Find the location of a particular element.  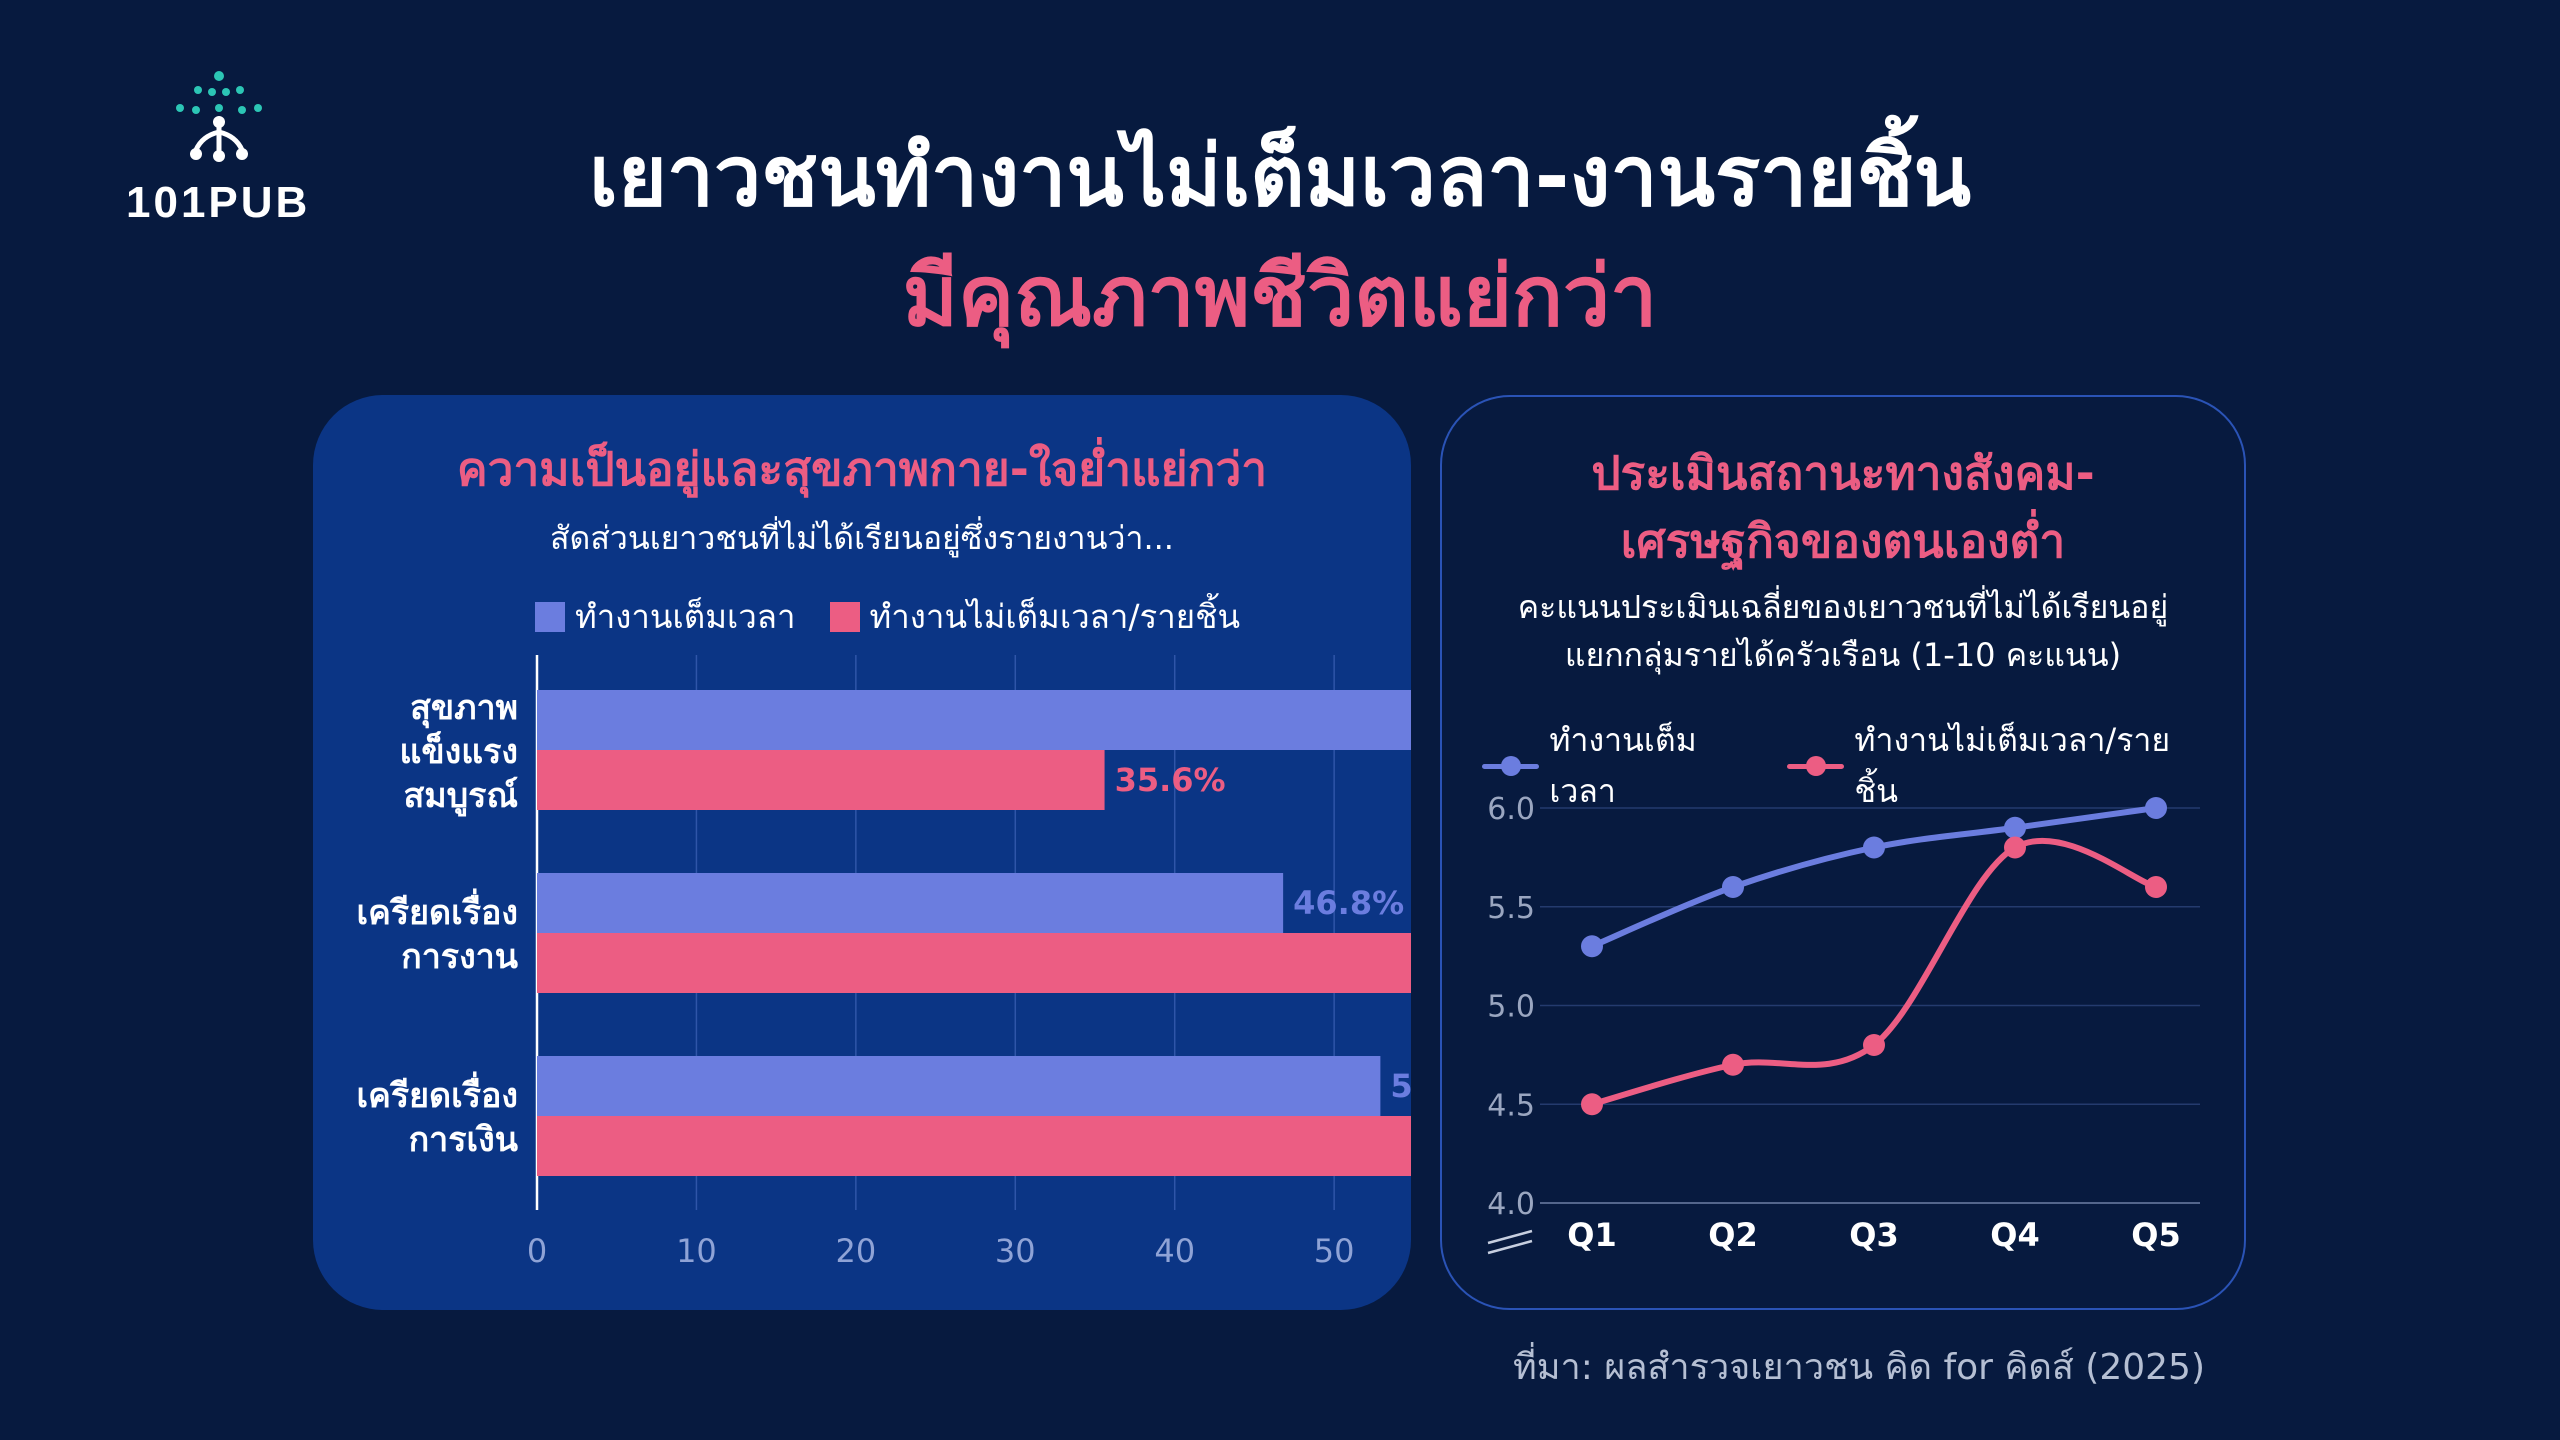

page-subtitle: มีคุณภาพชีวิตแย่กว่า is located at coordinates (1280, 296).